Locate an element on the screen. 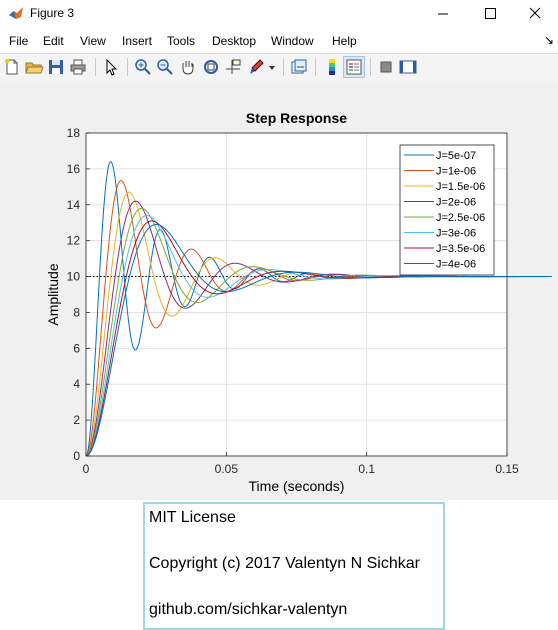  legend-label: J=3e-06 is located at coordinates (456, 234).